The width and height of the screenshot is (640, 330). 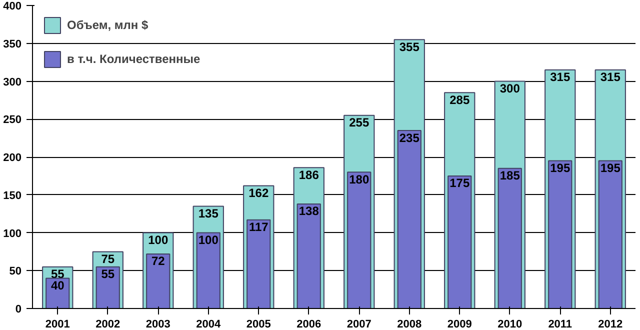 I want to click on x-tick-label: 2002, so click(x=108, y=324).